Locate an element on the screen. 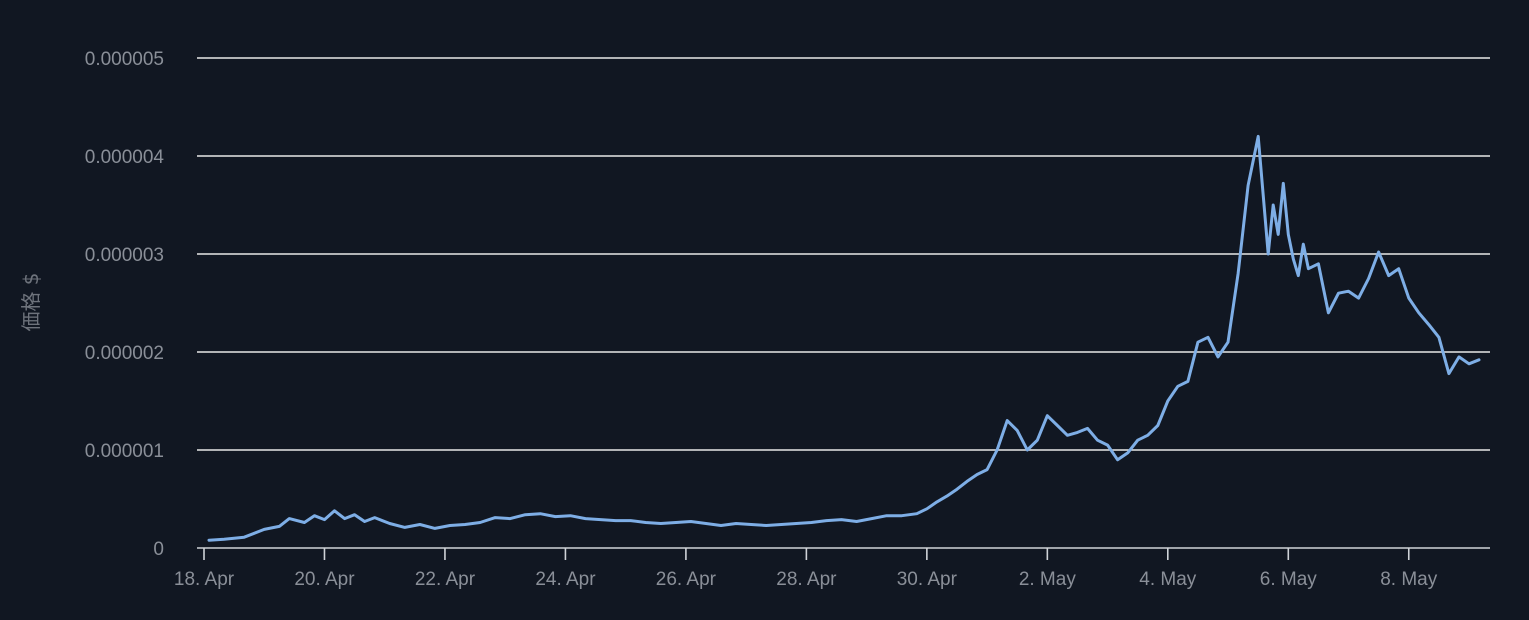  y-tick-label: 0 is located at coordinates (158, 549).